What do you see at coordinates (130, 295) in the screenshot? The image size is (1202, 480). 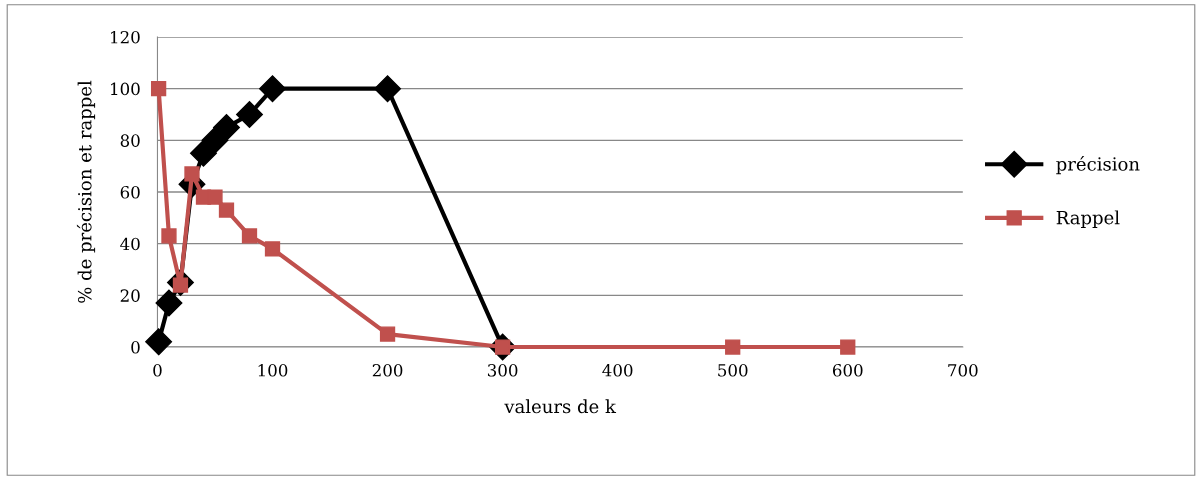 I see `y-tick-label: 20` at bounding box center [130, 295].